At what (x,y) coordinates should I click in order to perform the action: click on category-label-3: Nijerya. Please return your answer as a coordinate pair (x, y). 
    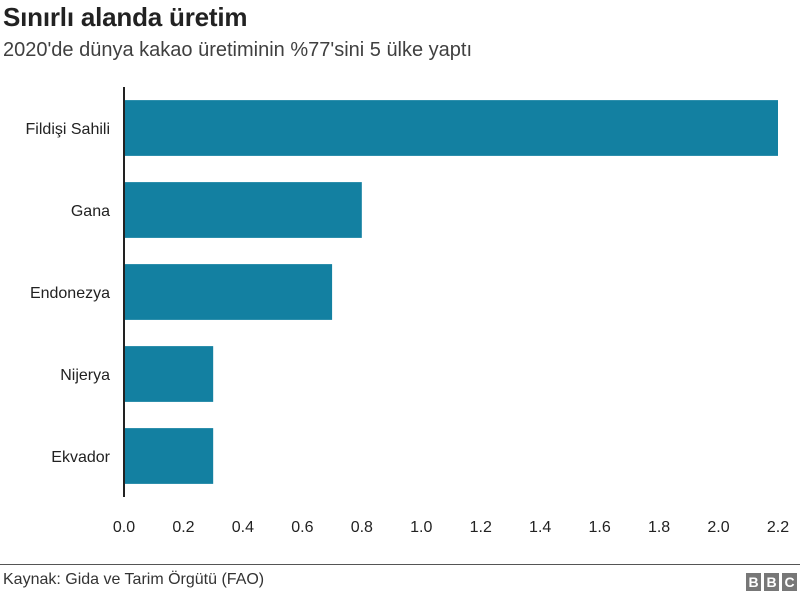
    Looking at the image, I should click on (85, 375).